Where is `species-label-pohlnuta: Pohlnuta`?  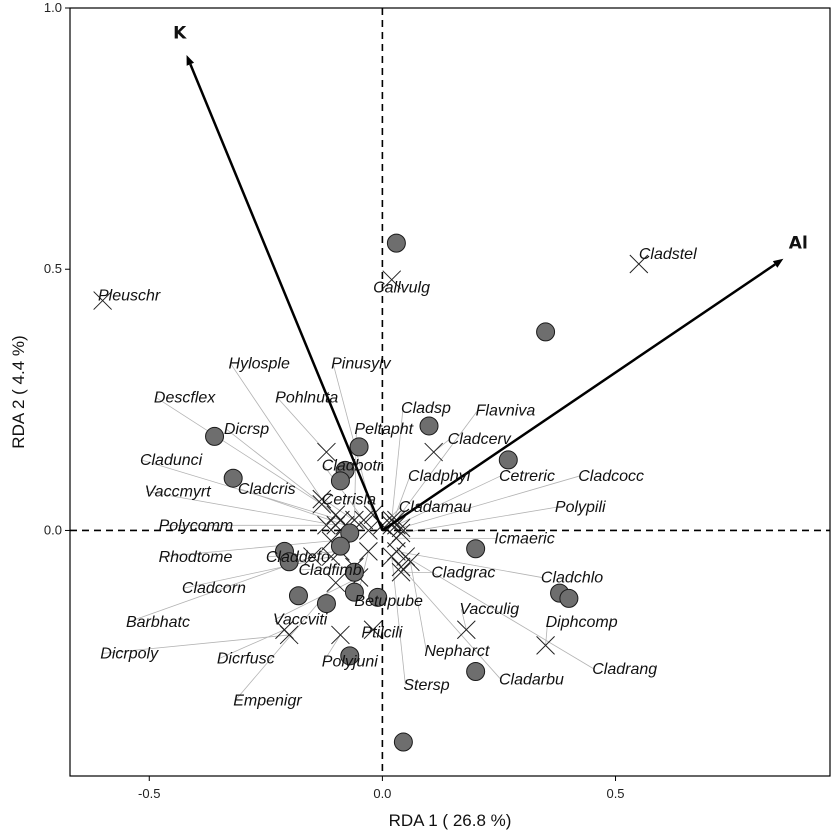
species-label-pohlnuta: Pohlnuta is located at coordinates (306, 397).